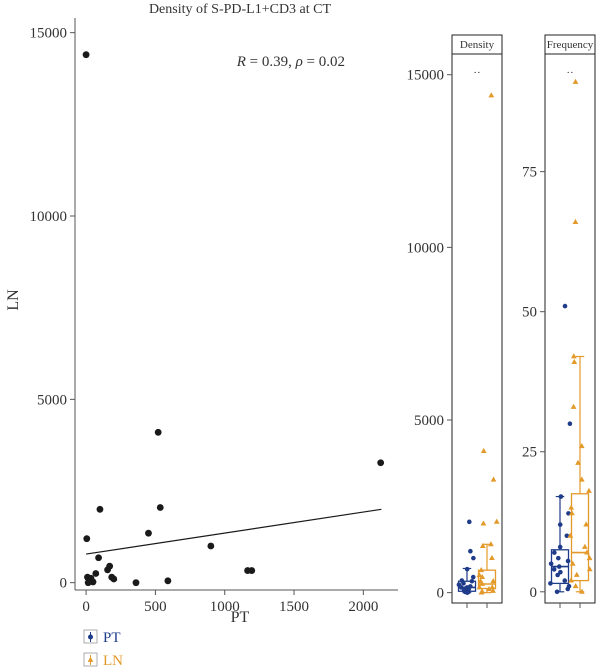  I want to click on regression-line, so click(234, 531).